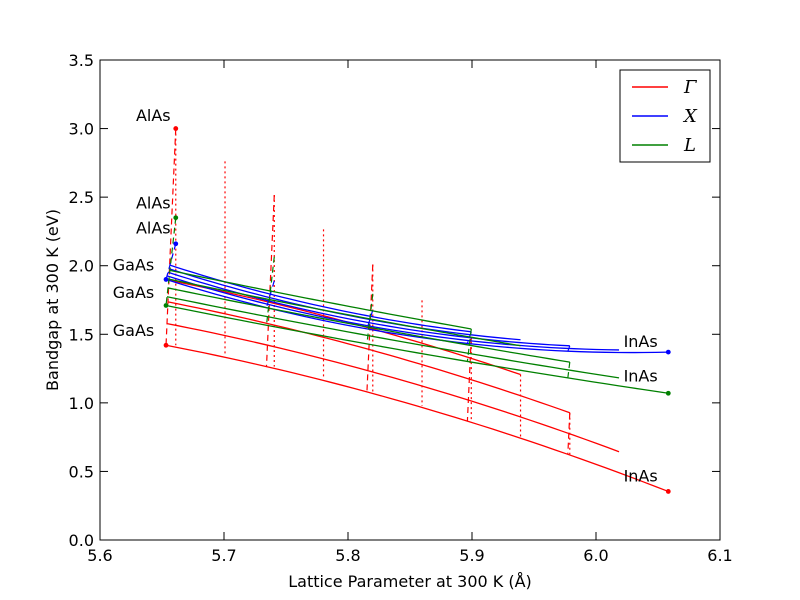 The height and width of the screenshot is (600, 800). I want to click on x-tick-label: 5.8, so click(347, 555).